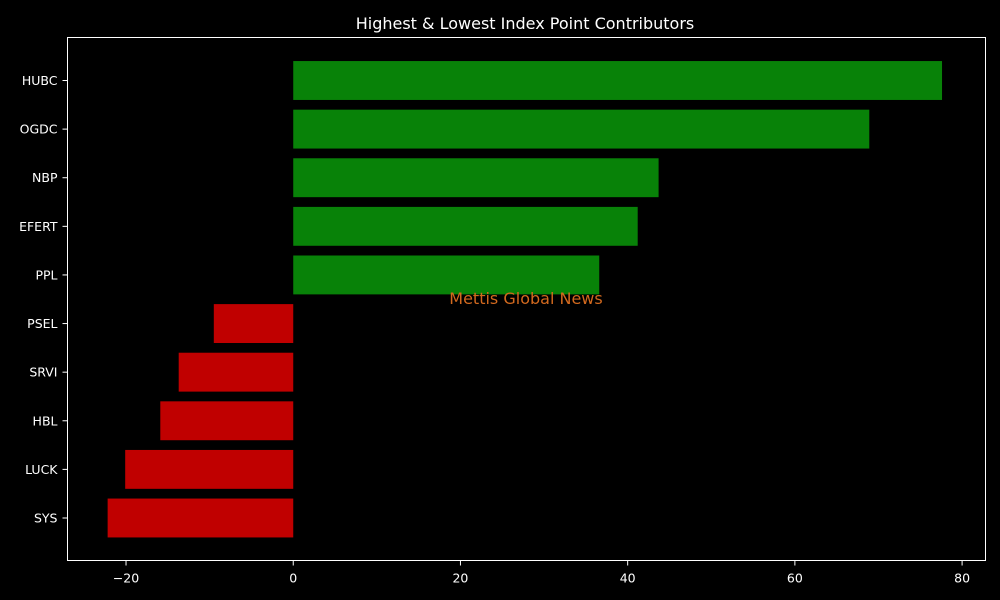 The image size is (1000, 600). I want to click on bar-hbl, so click(227, 421).